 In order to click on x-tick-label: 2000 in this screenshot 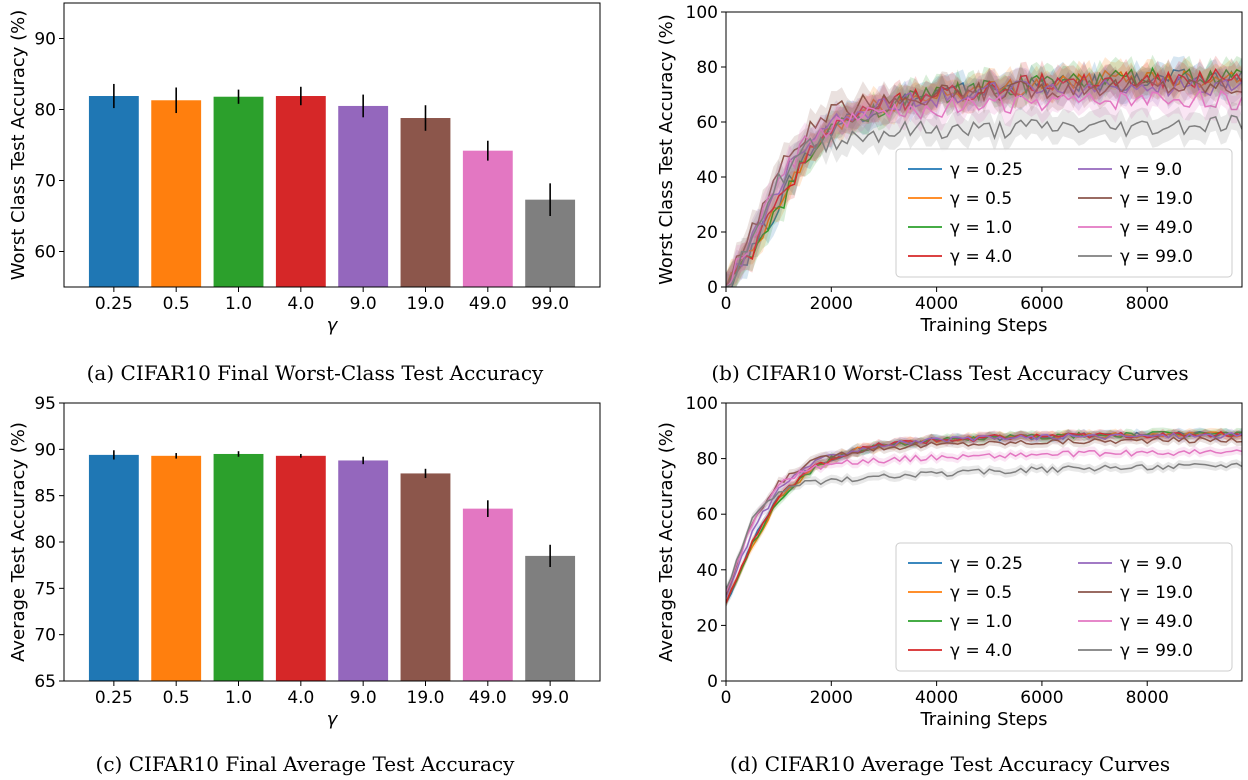, I will do `click(831, 698)`.